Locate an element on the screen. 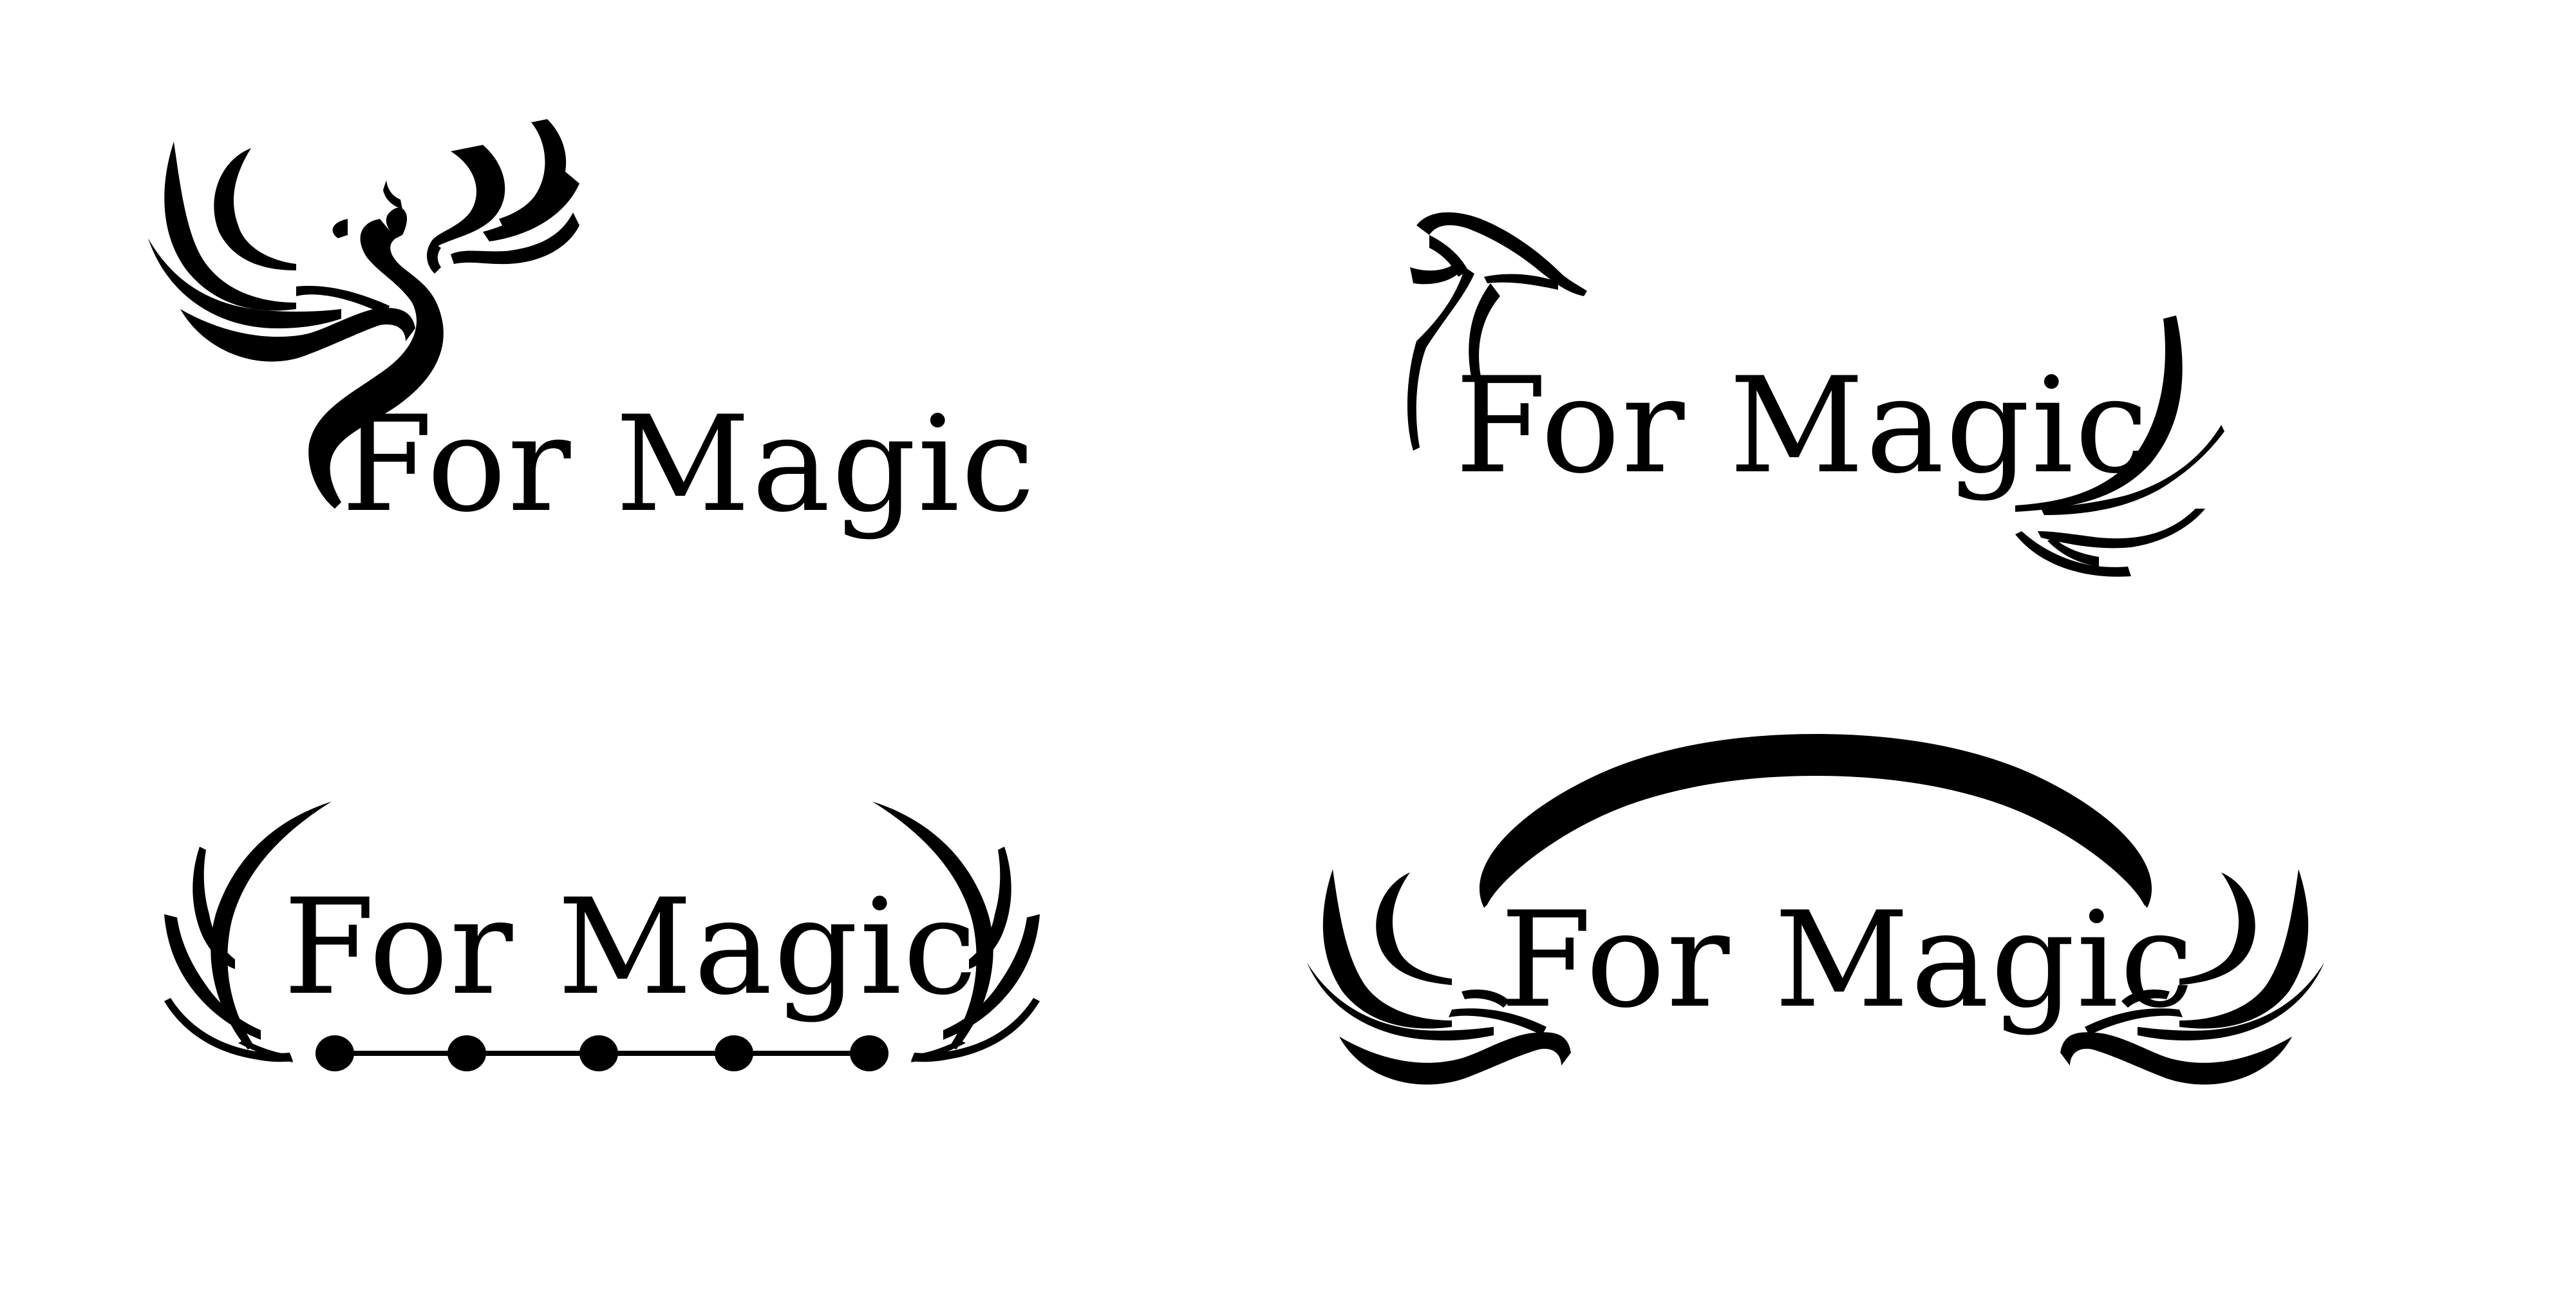  arc-wings-icon is located at coordinates (1815, 909).